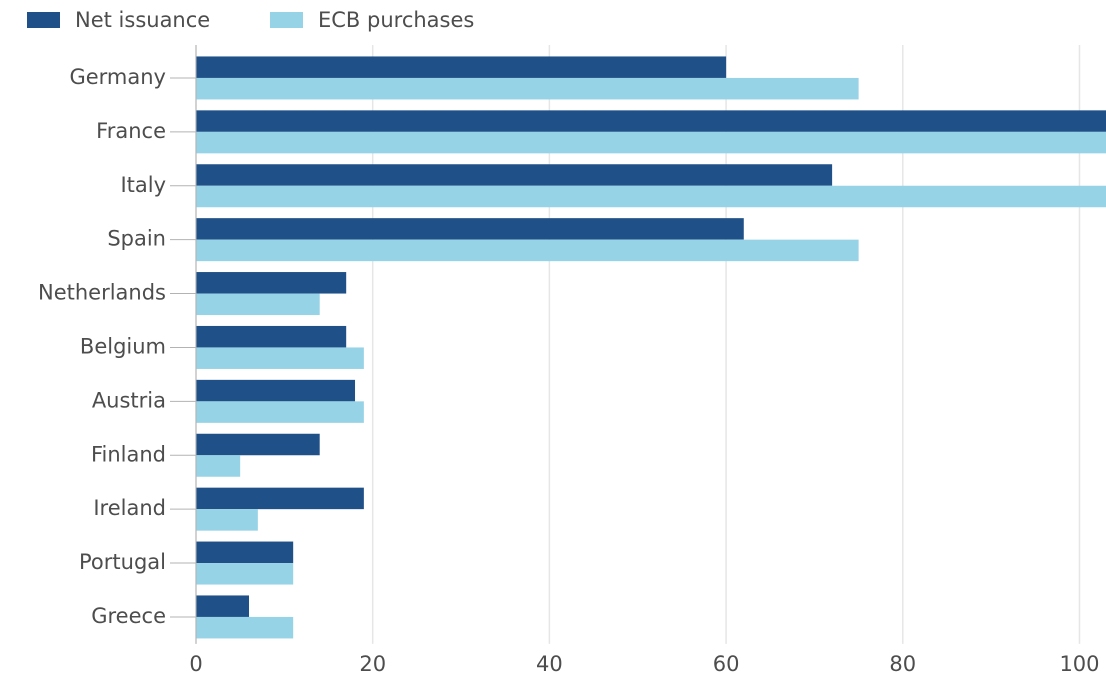 This screenshot has height=680, width=1106. Describe the element at coordinates (372, 664) in the screenshot. I see `x-tick-label: 20` at that location.